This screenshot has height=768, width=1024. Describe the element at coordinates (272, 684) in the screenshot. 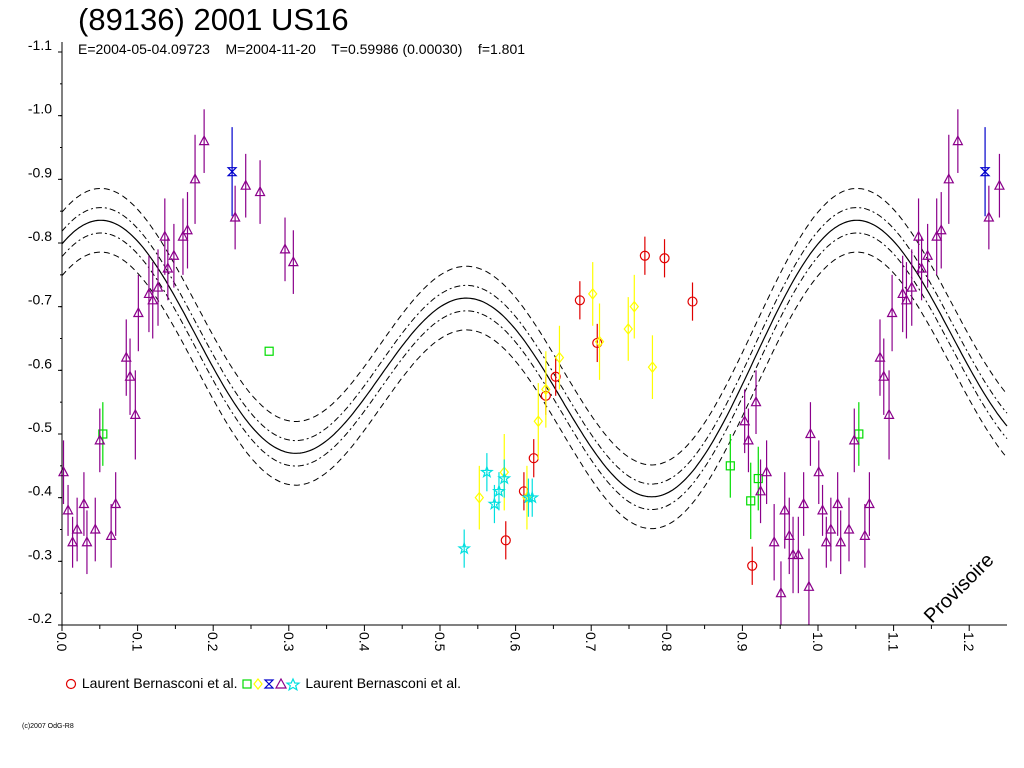

I see `legend-multi-markers` at that location.